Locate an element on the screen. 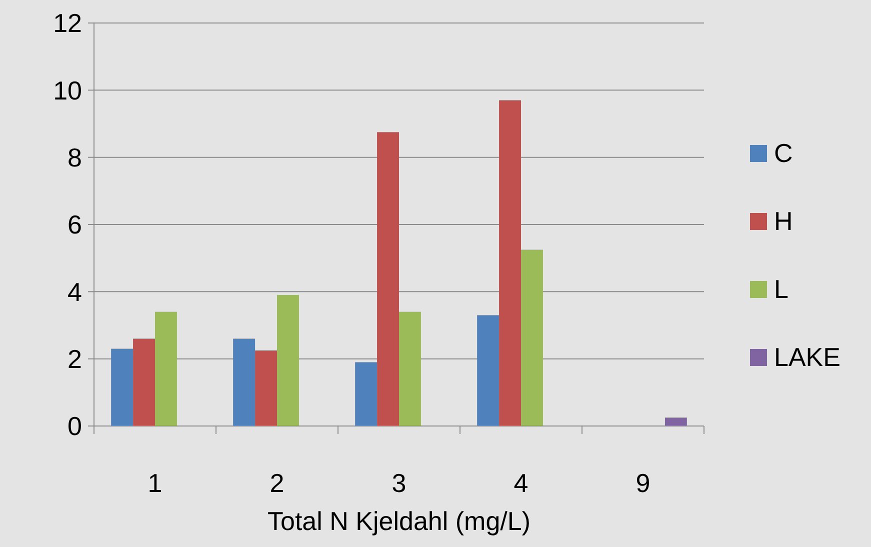  legend-label: H is located at coordinates (783, 221).